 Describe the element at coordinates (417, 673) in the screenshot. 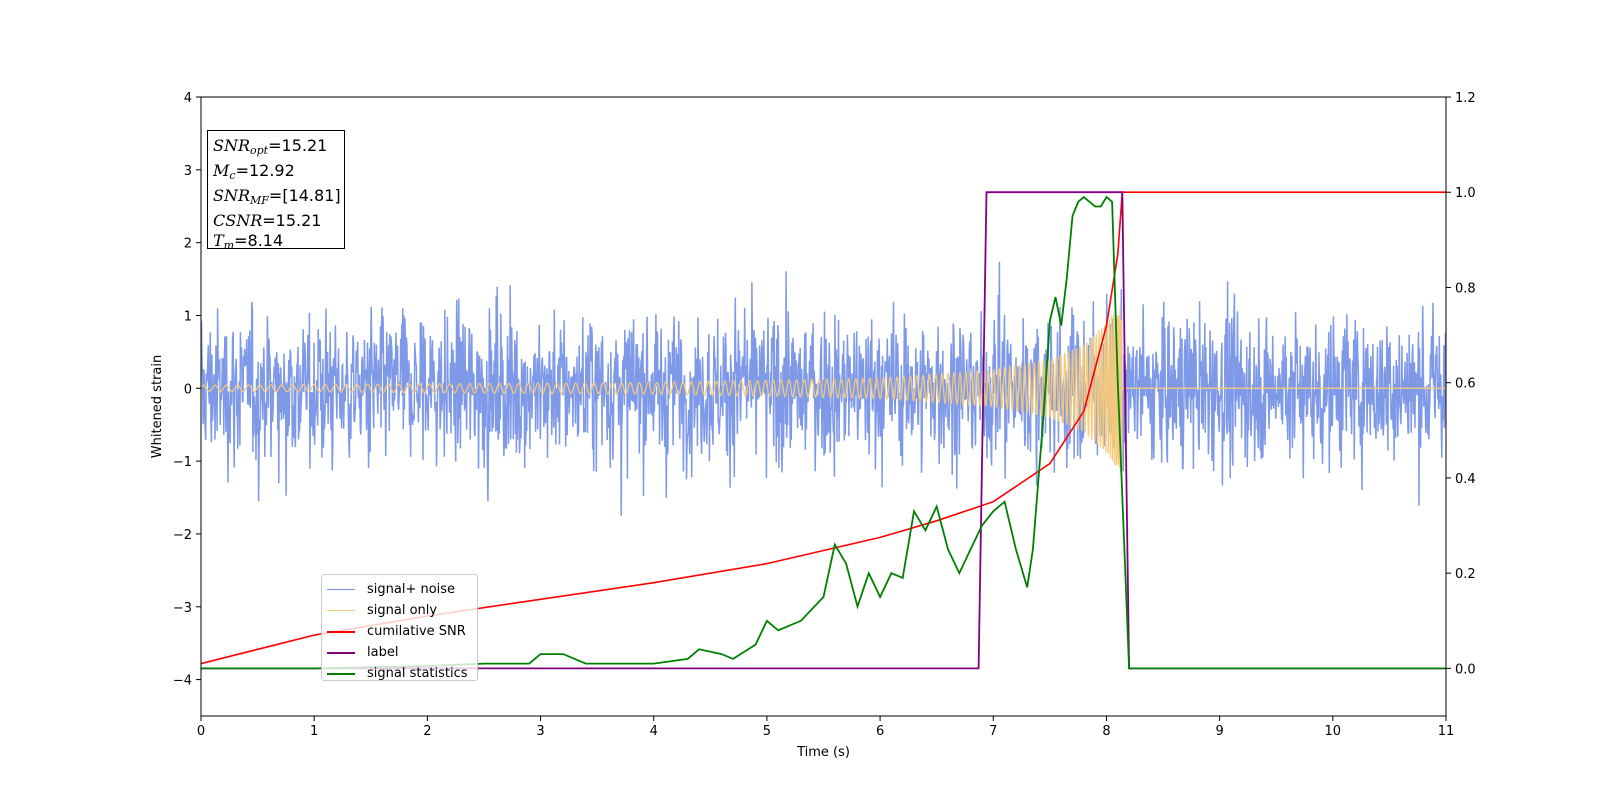

I see `legend-label: signal statistics` at that location.